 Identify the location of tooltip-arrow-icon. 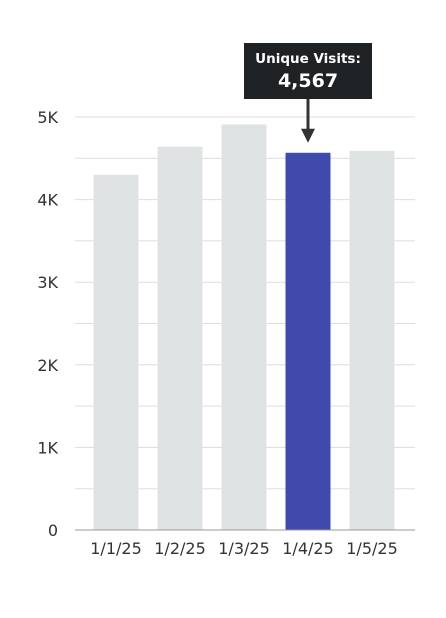
(308, 135).